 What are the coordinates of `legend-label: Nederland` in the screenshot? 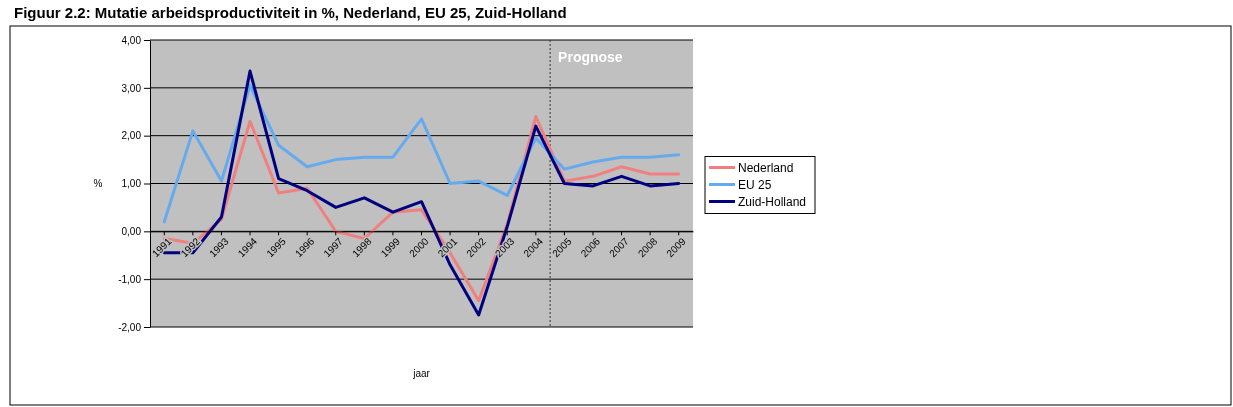 It's located at (766, 167).